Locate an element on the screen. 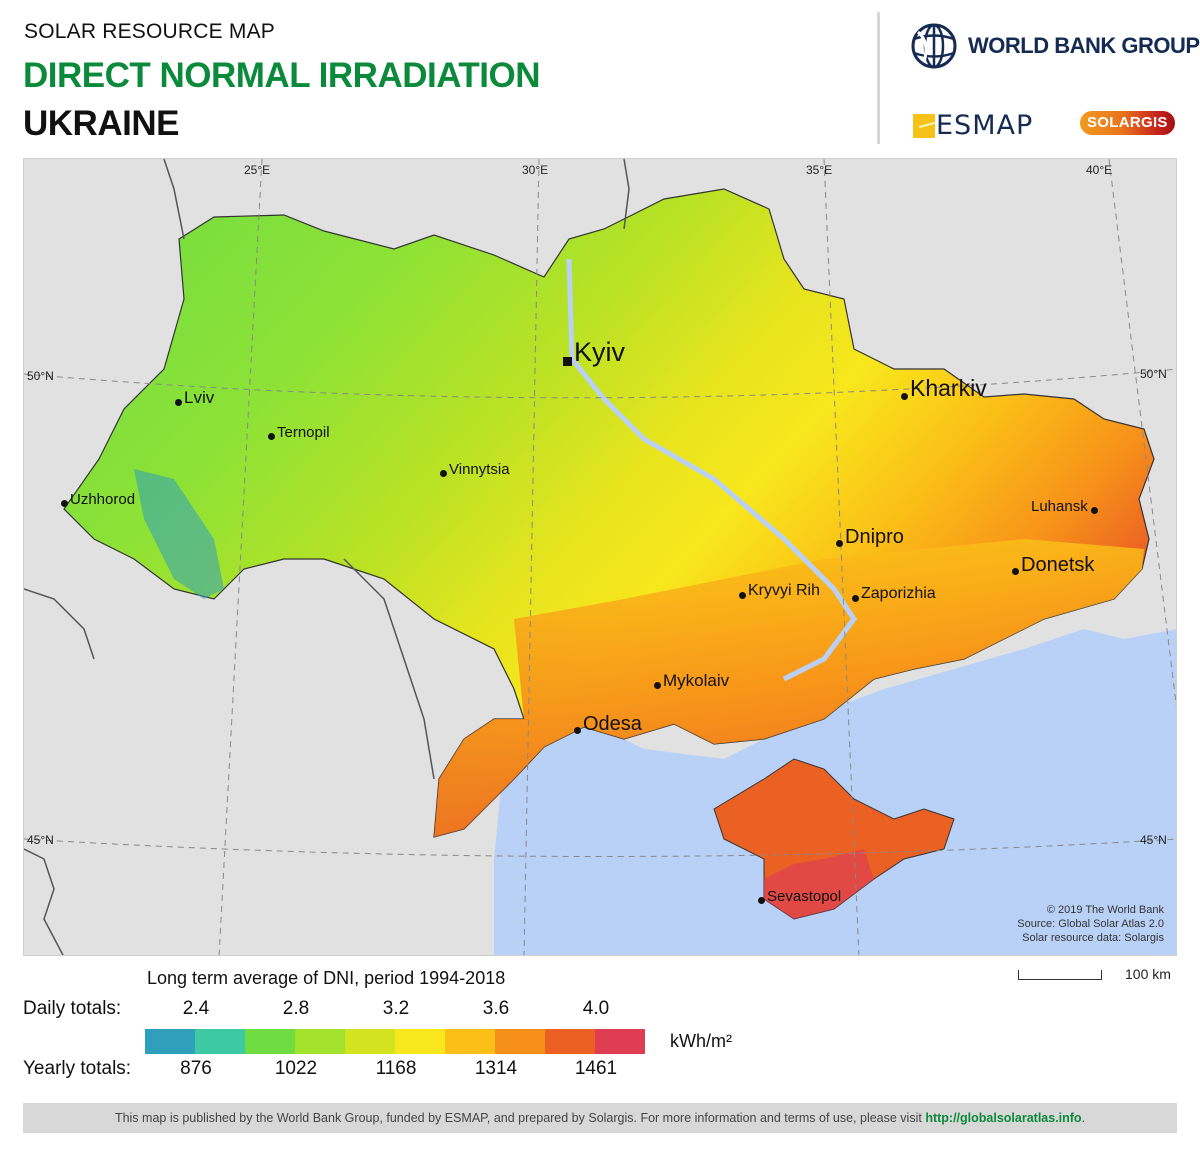  header-divider is located at coordinates (878, 78).